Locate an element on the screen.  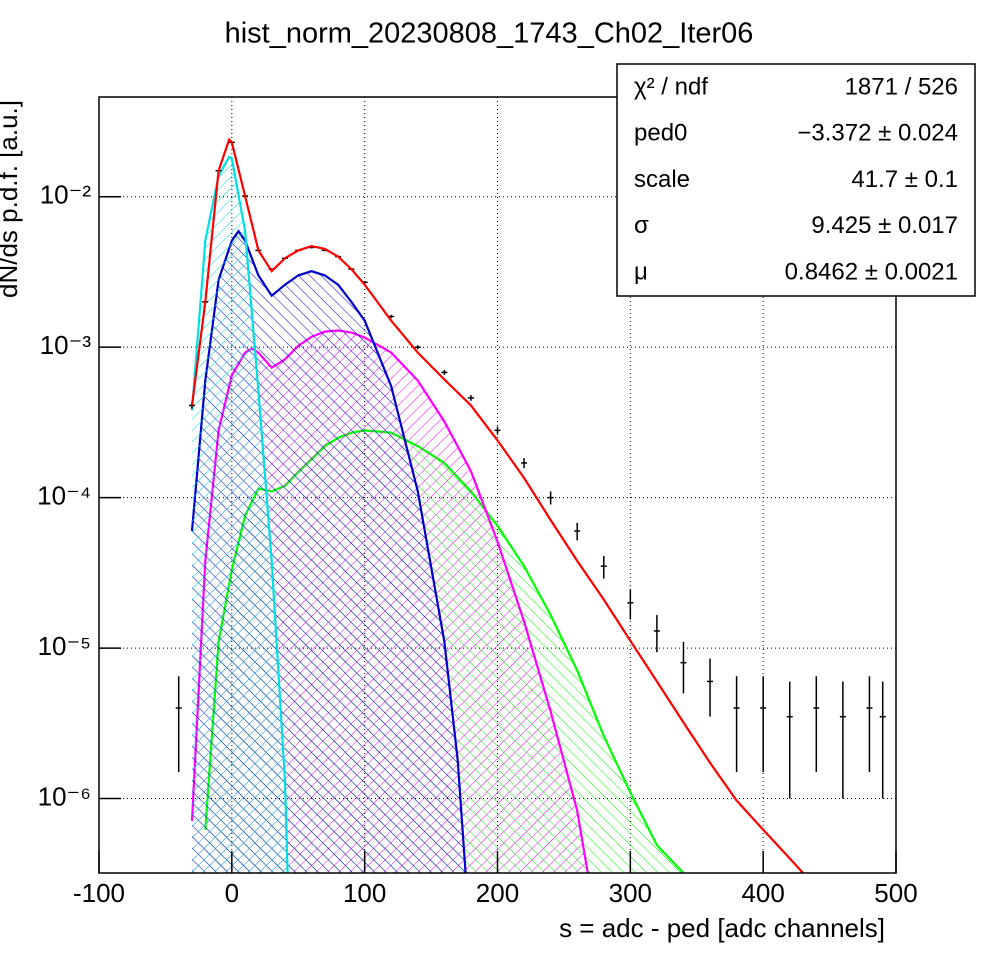
chart-title: hist_norm_20230808_1743_Ch02_Iter06 is located at coordinates (489, 34).